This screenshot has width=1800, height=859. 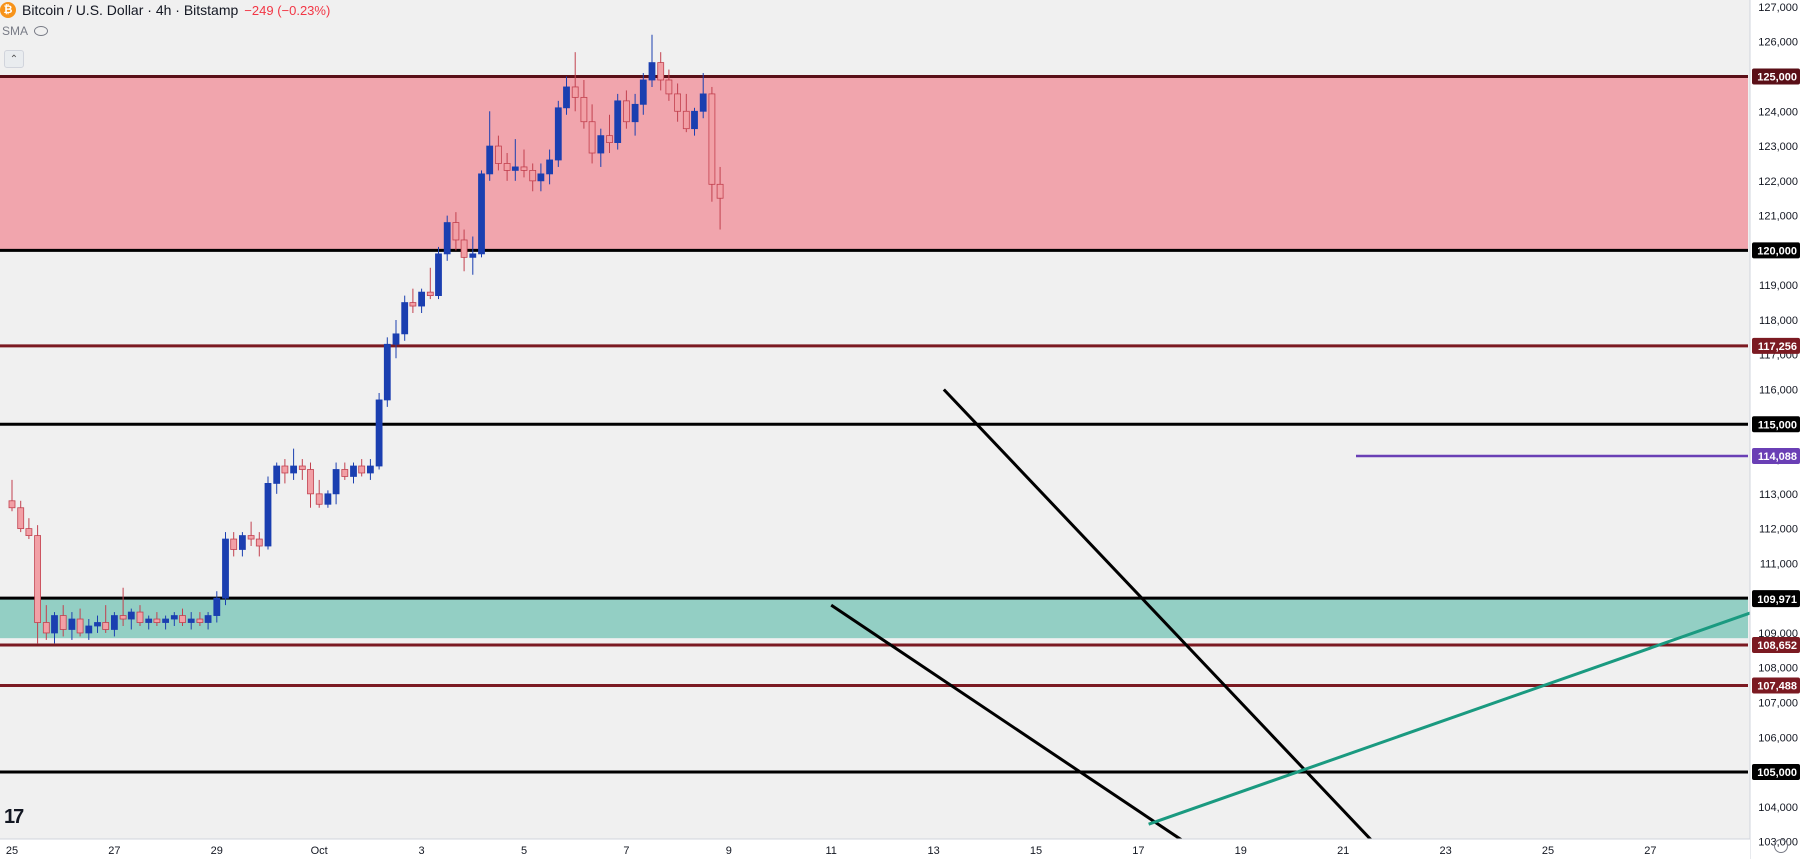 I want to click on level-tag: 117,256, so click(x=1777, y=347).